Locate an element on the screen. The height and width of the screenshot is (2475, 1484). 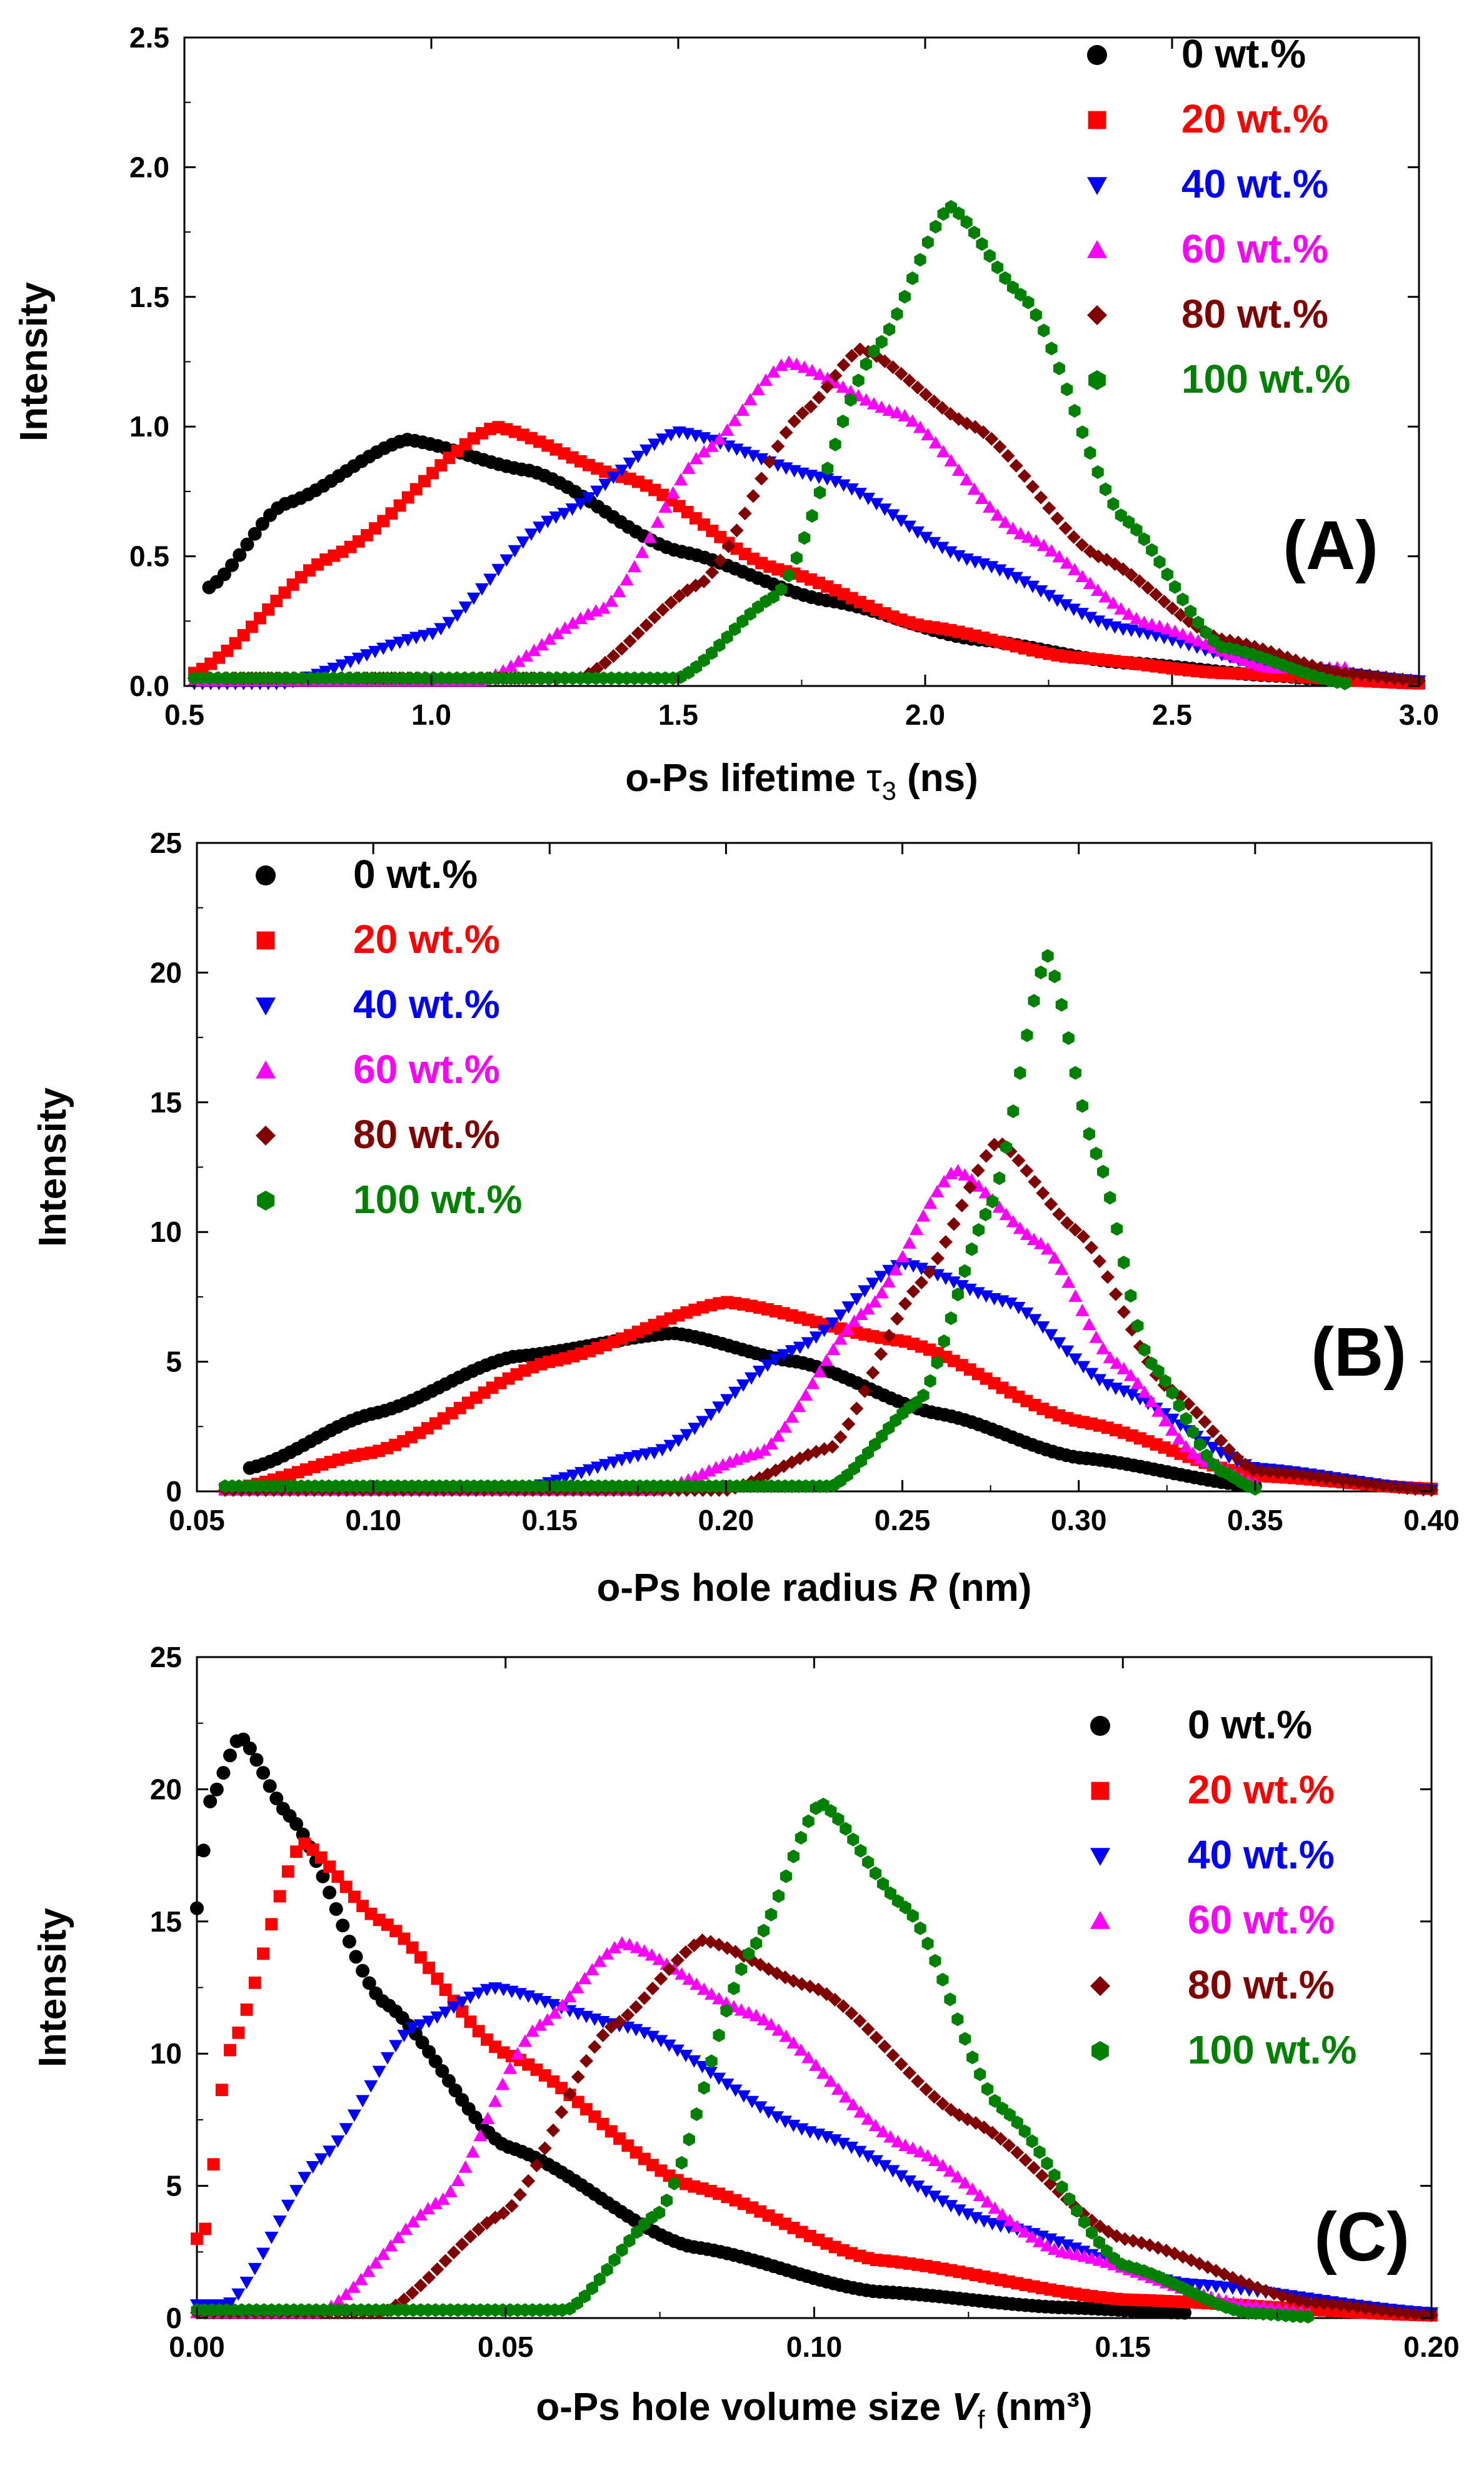
x-axis-title-suffix: (nm³) is located at coordinates (1038, 2407).